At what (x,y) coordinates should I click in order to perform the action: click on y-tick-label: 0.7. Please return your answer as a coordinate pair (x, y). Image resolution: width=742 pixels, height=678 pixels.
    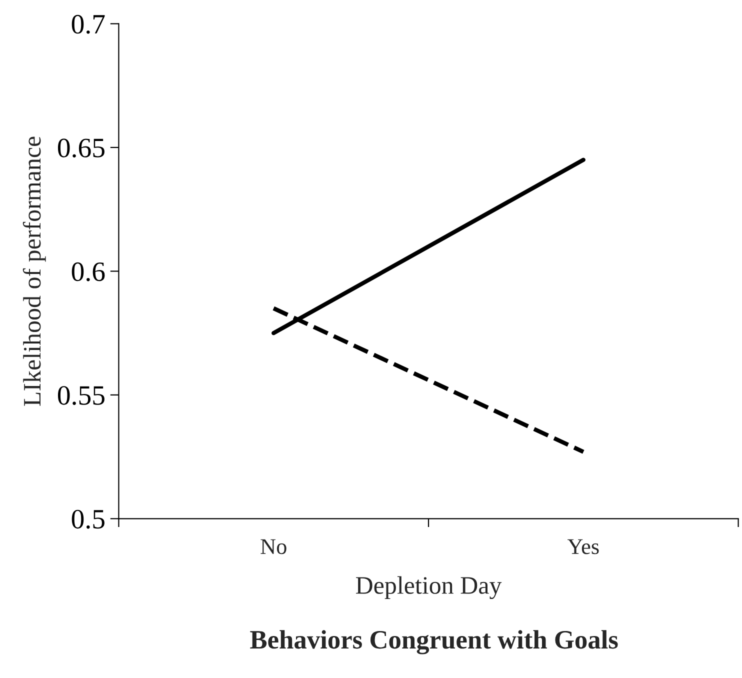
    Looking at the image, I should click on (88, 24).